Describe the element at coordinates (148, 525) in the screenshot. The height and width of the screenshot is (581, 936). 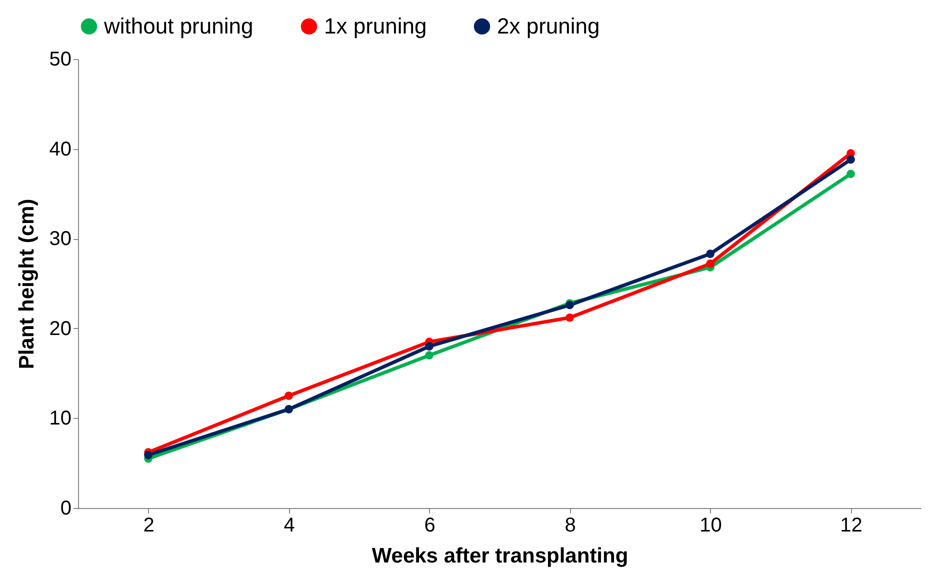
I see `x-tick-label: 2` at that location.